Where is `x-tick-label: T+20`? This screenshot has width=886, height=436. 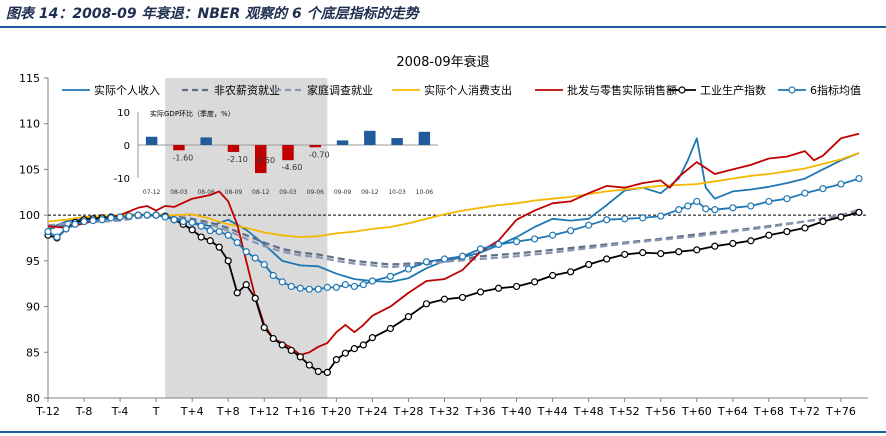
x-tick-label: T+20 is located at coordinates (335, 411).